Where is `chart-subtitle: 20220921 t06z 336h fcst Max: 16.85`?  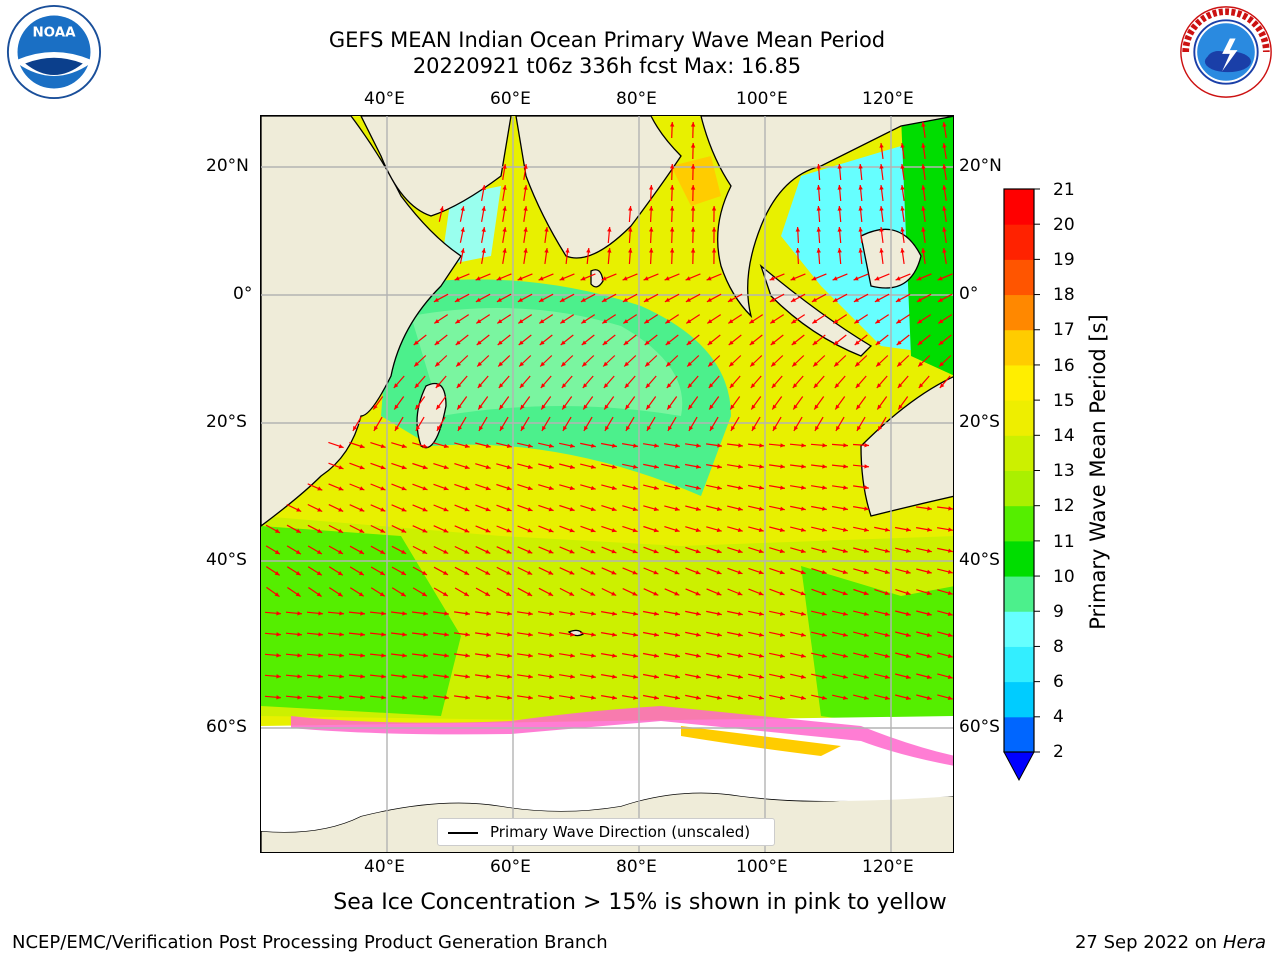
chart-subtitle: 20220921 t06z 336h fcst Max: 16.85 is located at coordinates (607, 66).